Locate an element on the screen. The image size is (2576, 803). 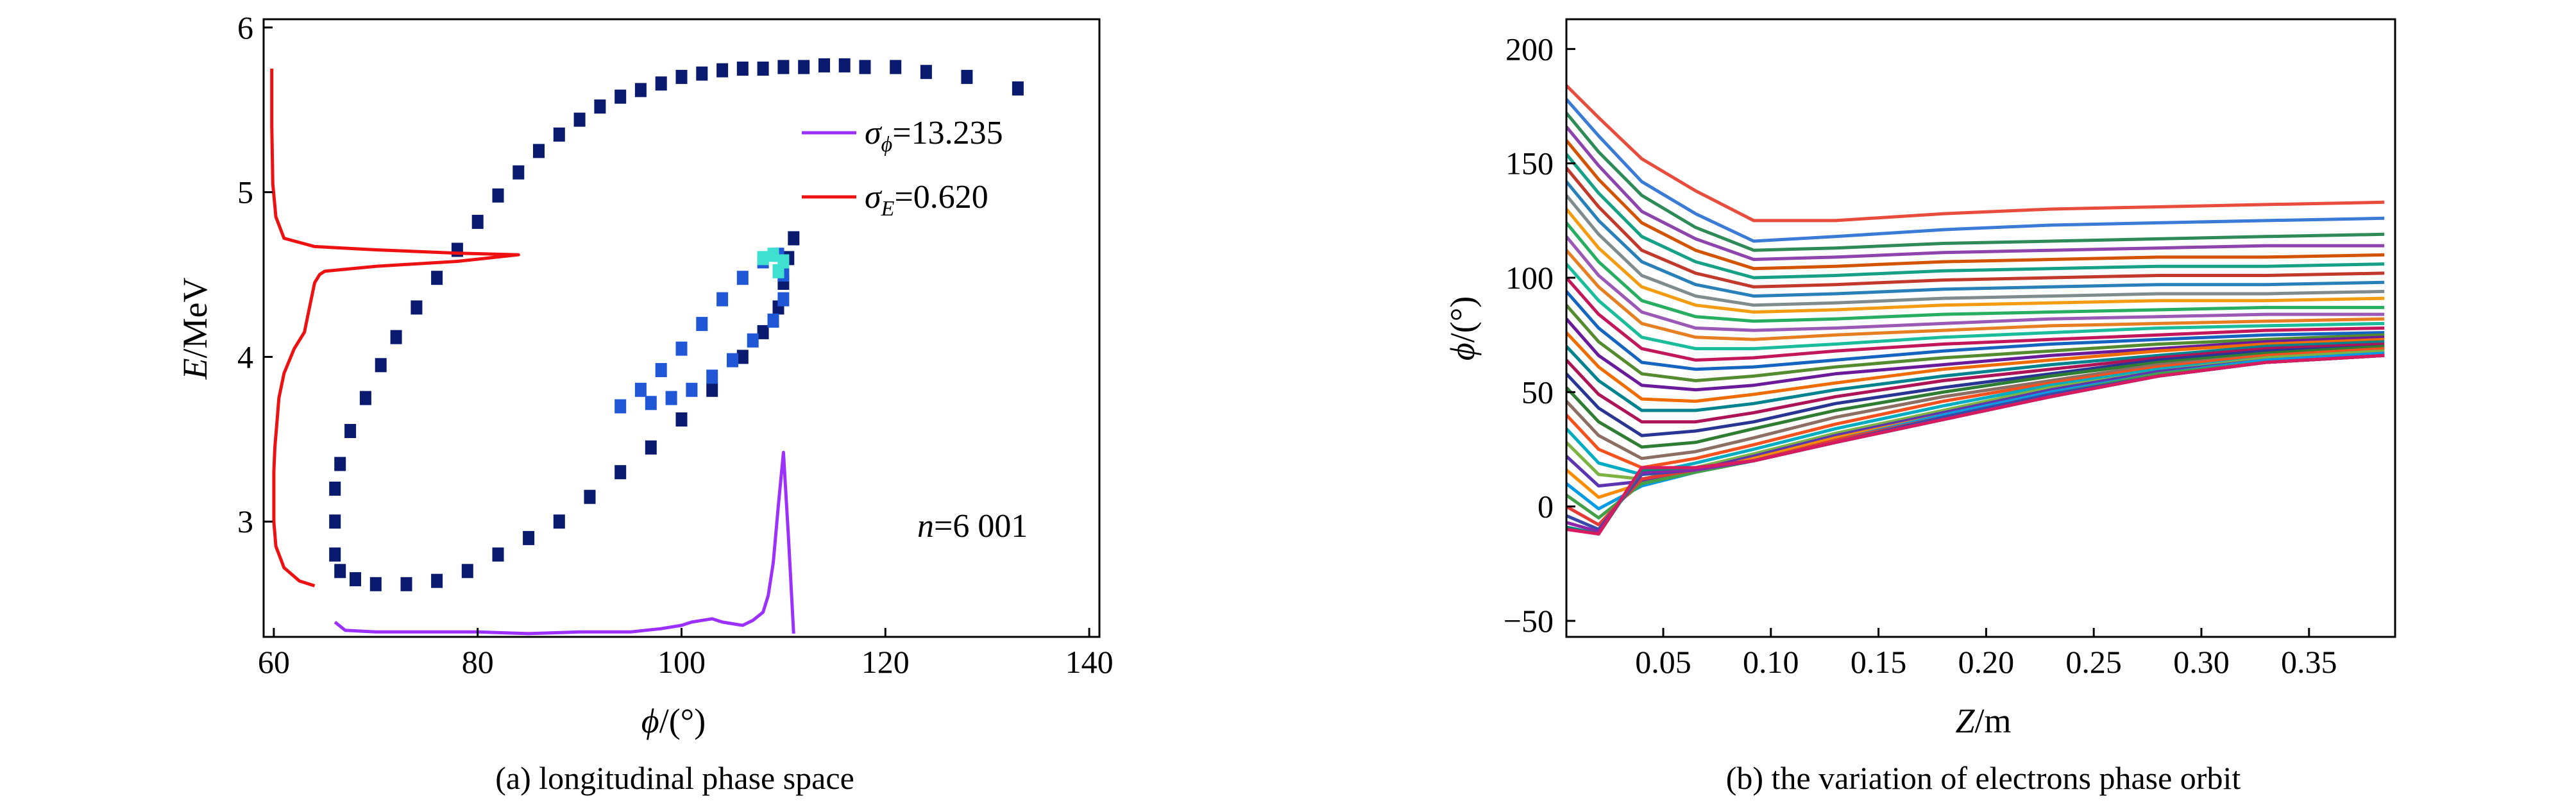
b-x-tick-label: 0.10 is located at coordinates (1771, 662).